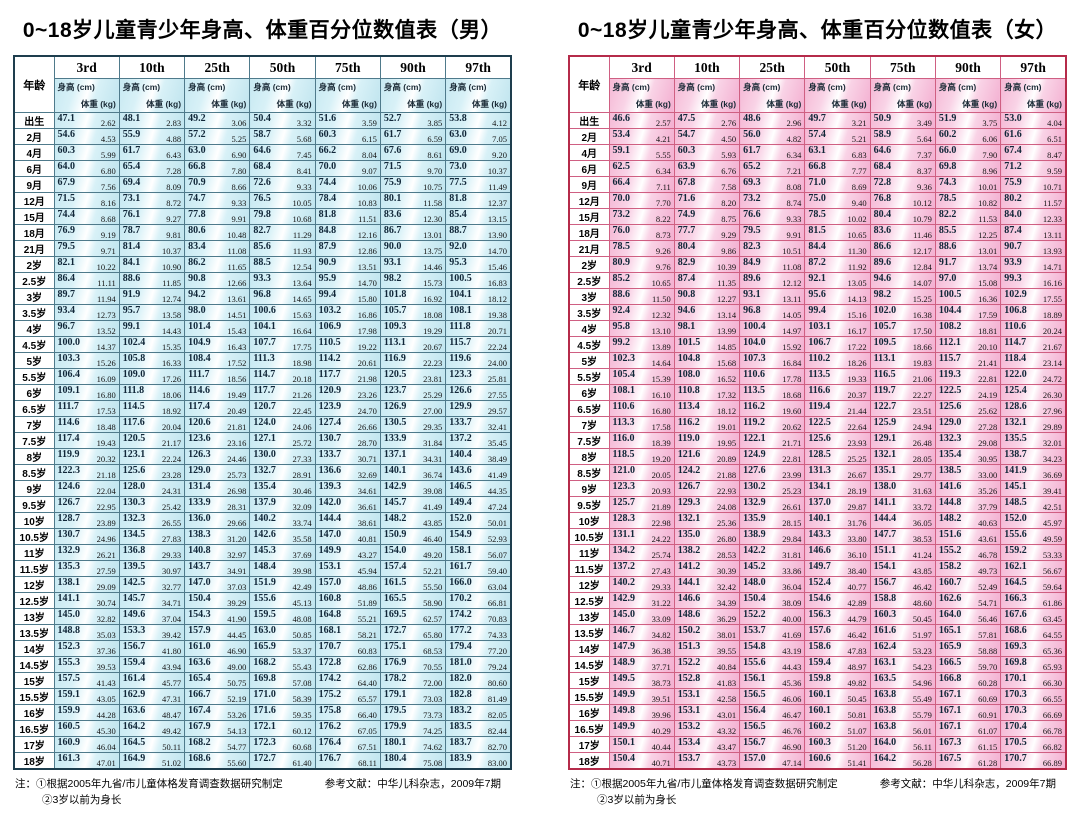 This screenshot has width=1080, height=819. Describe the element at coordinates (641, 664) in the screenshot. I see `data-cell: 148.9 37.71` at that location.